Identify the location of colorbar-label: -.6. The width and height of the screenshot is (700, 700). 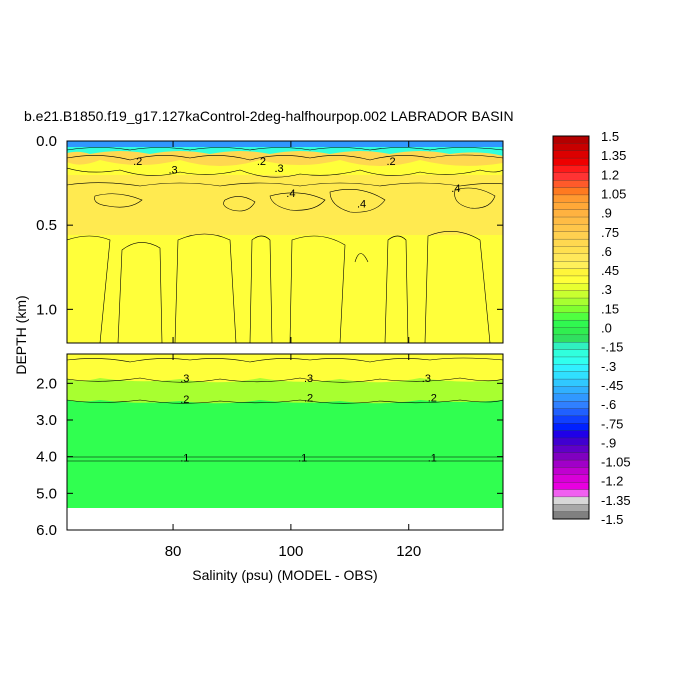
(608, 404).